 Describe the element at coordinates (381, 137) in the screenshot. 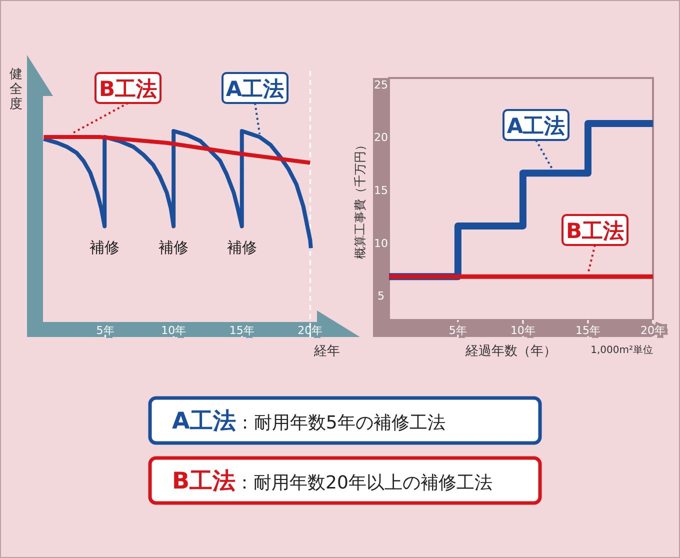

I see `y-tick-label: 20` at that location.